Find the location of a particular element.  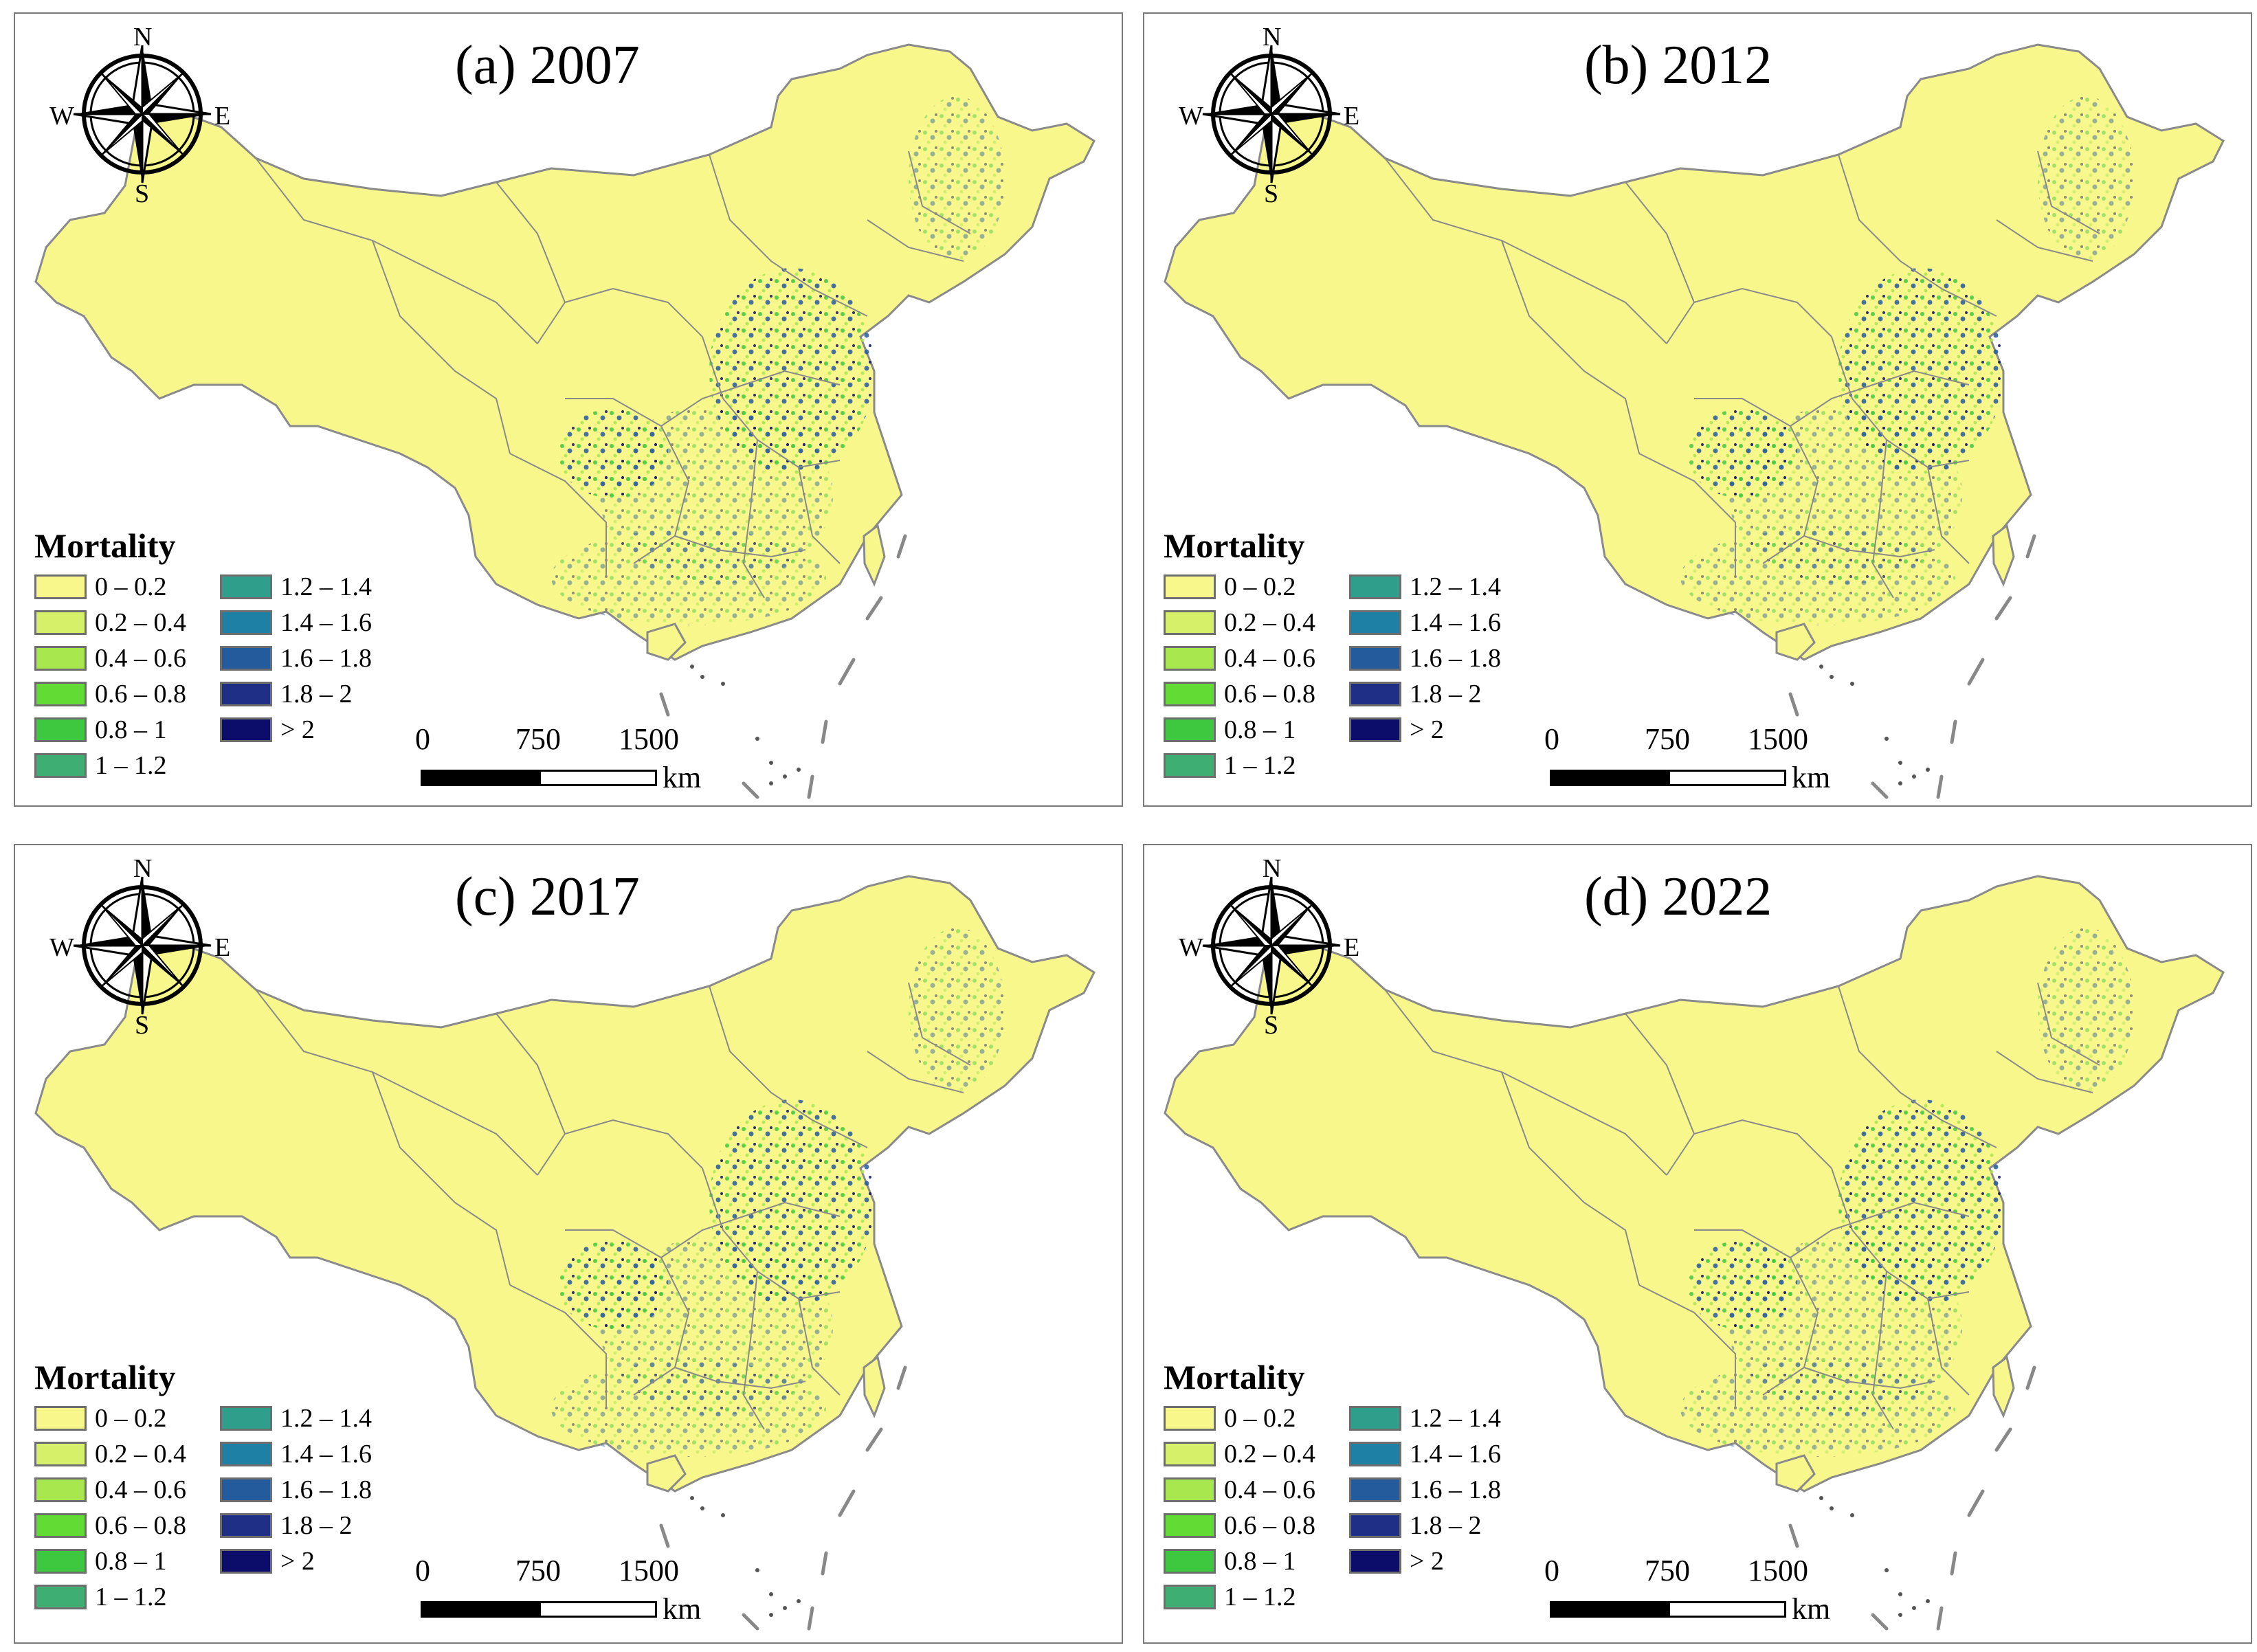

scale-segment-black is located at coordinates (1609, 778).